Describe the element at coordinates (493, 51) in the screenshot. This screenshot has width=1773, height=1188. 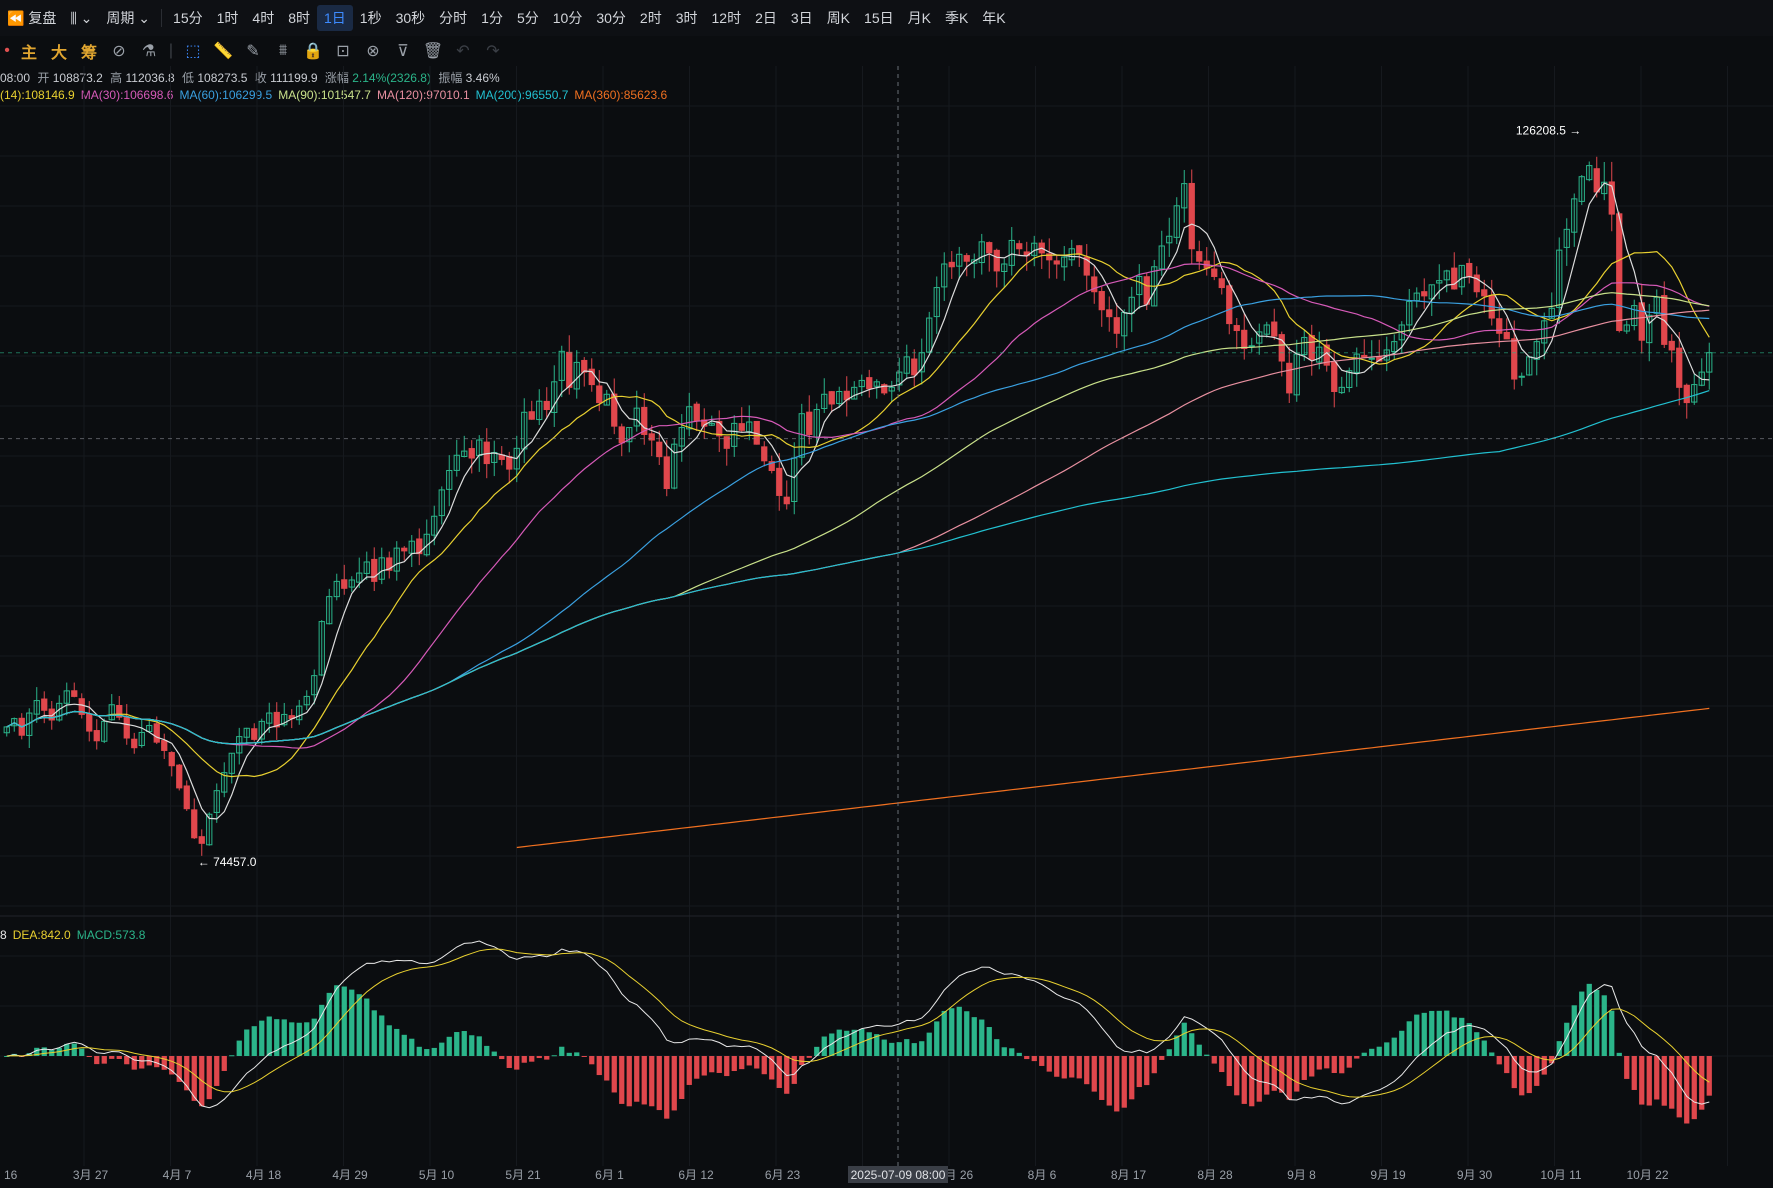
I see `redo-icon: ↷` at that location.